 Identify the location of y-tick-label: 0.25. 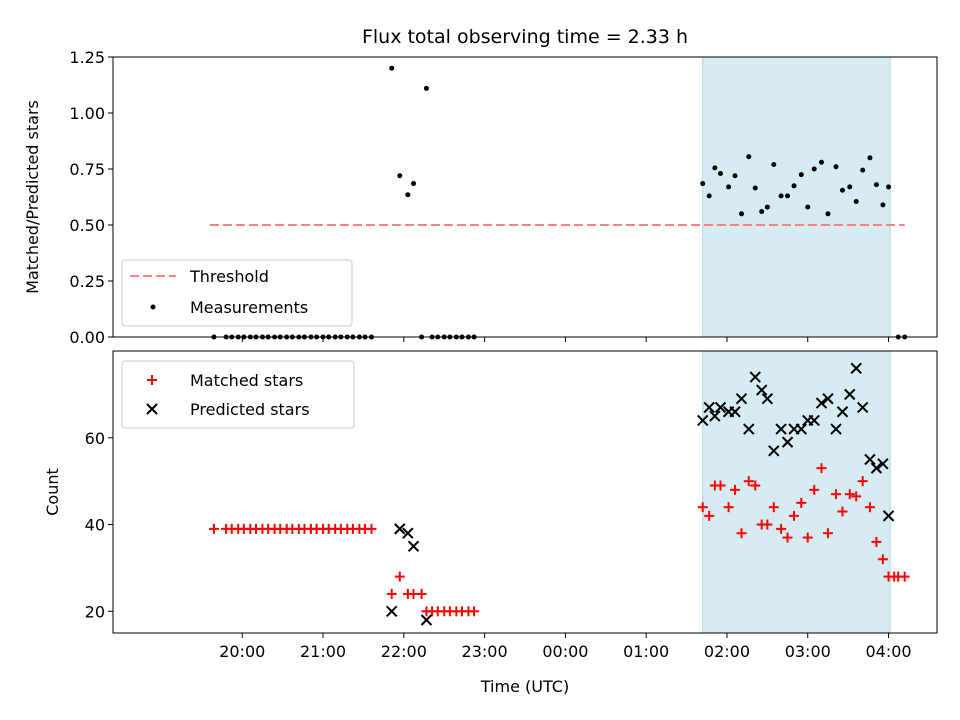
(87, 281).